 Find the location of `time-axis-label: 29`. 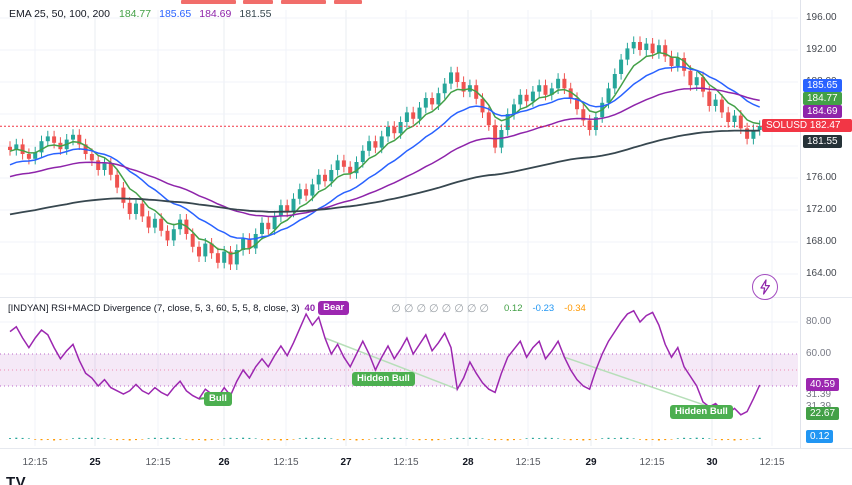

time-axis-label: 29 is located at coordinates (591, 462).